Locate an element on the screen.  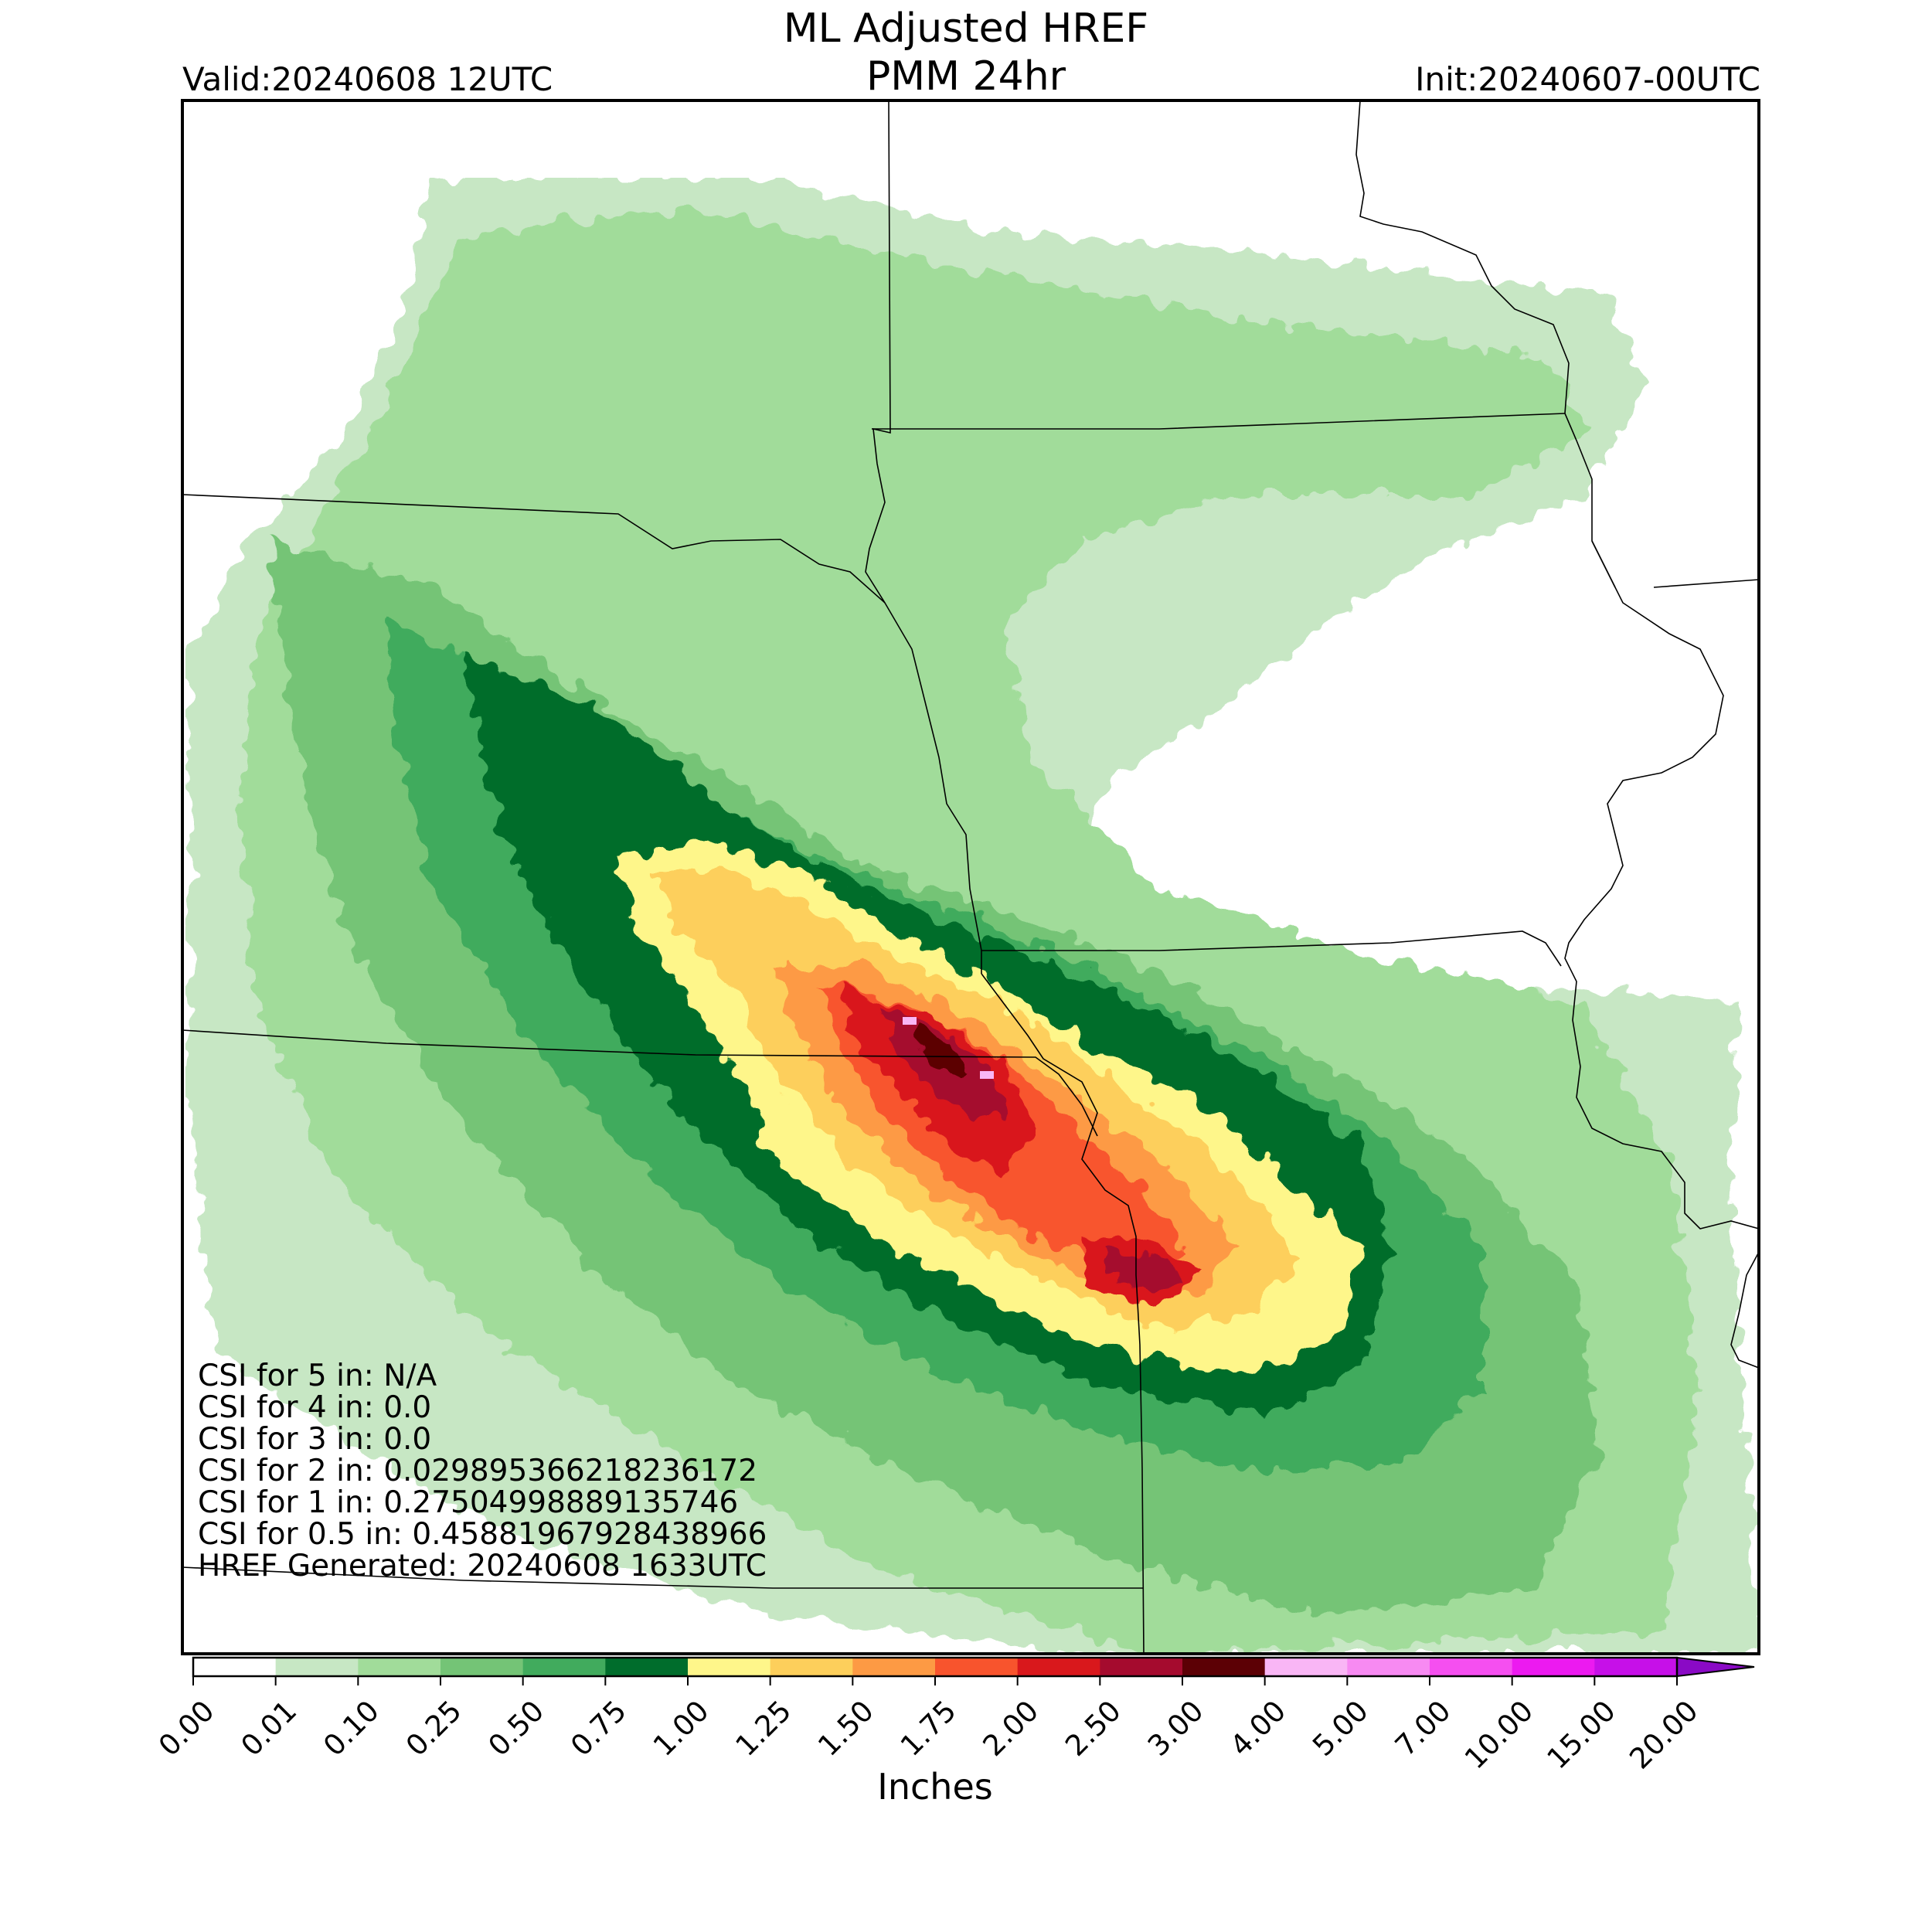
precip-band-2.50 is located at coordinates (1031, 1148).